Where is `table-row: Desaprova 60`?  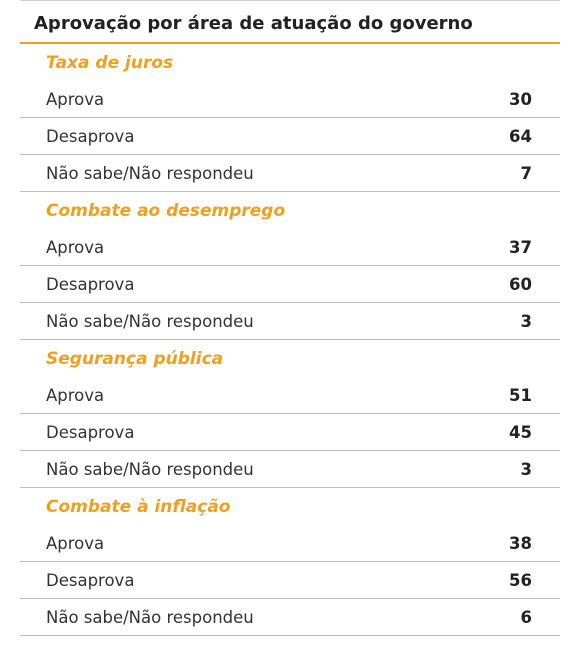
table-row: Desaprova 60 is located at coordinates (290, 284).